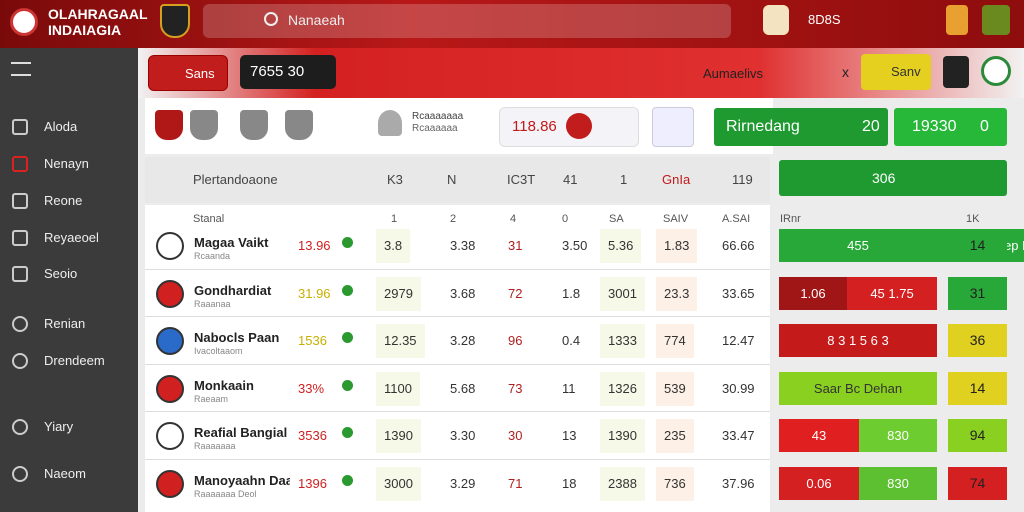 The height and width of the screenshot is (512, 1024). Describe the element at coordinates (738, 436) in the screenshot. I see `odd: 33.47` at that location.